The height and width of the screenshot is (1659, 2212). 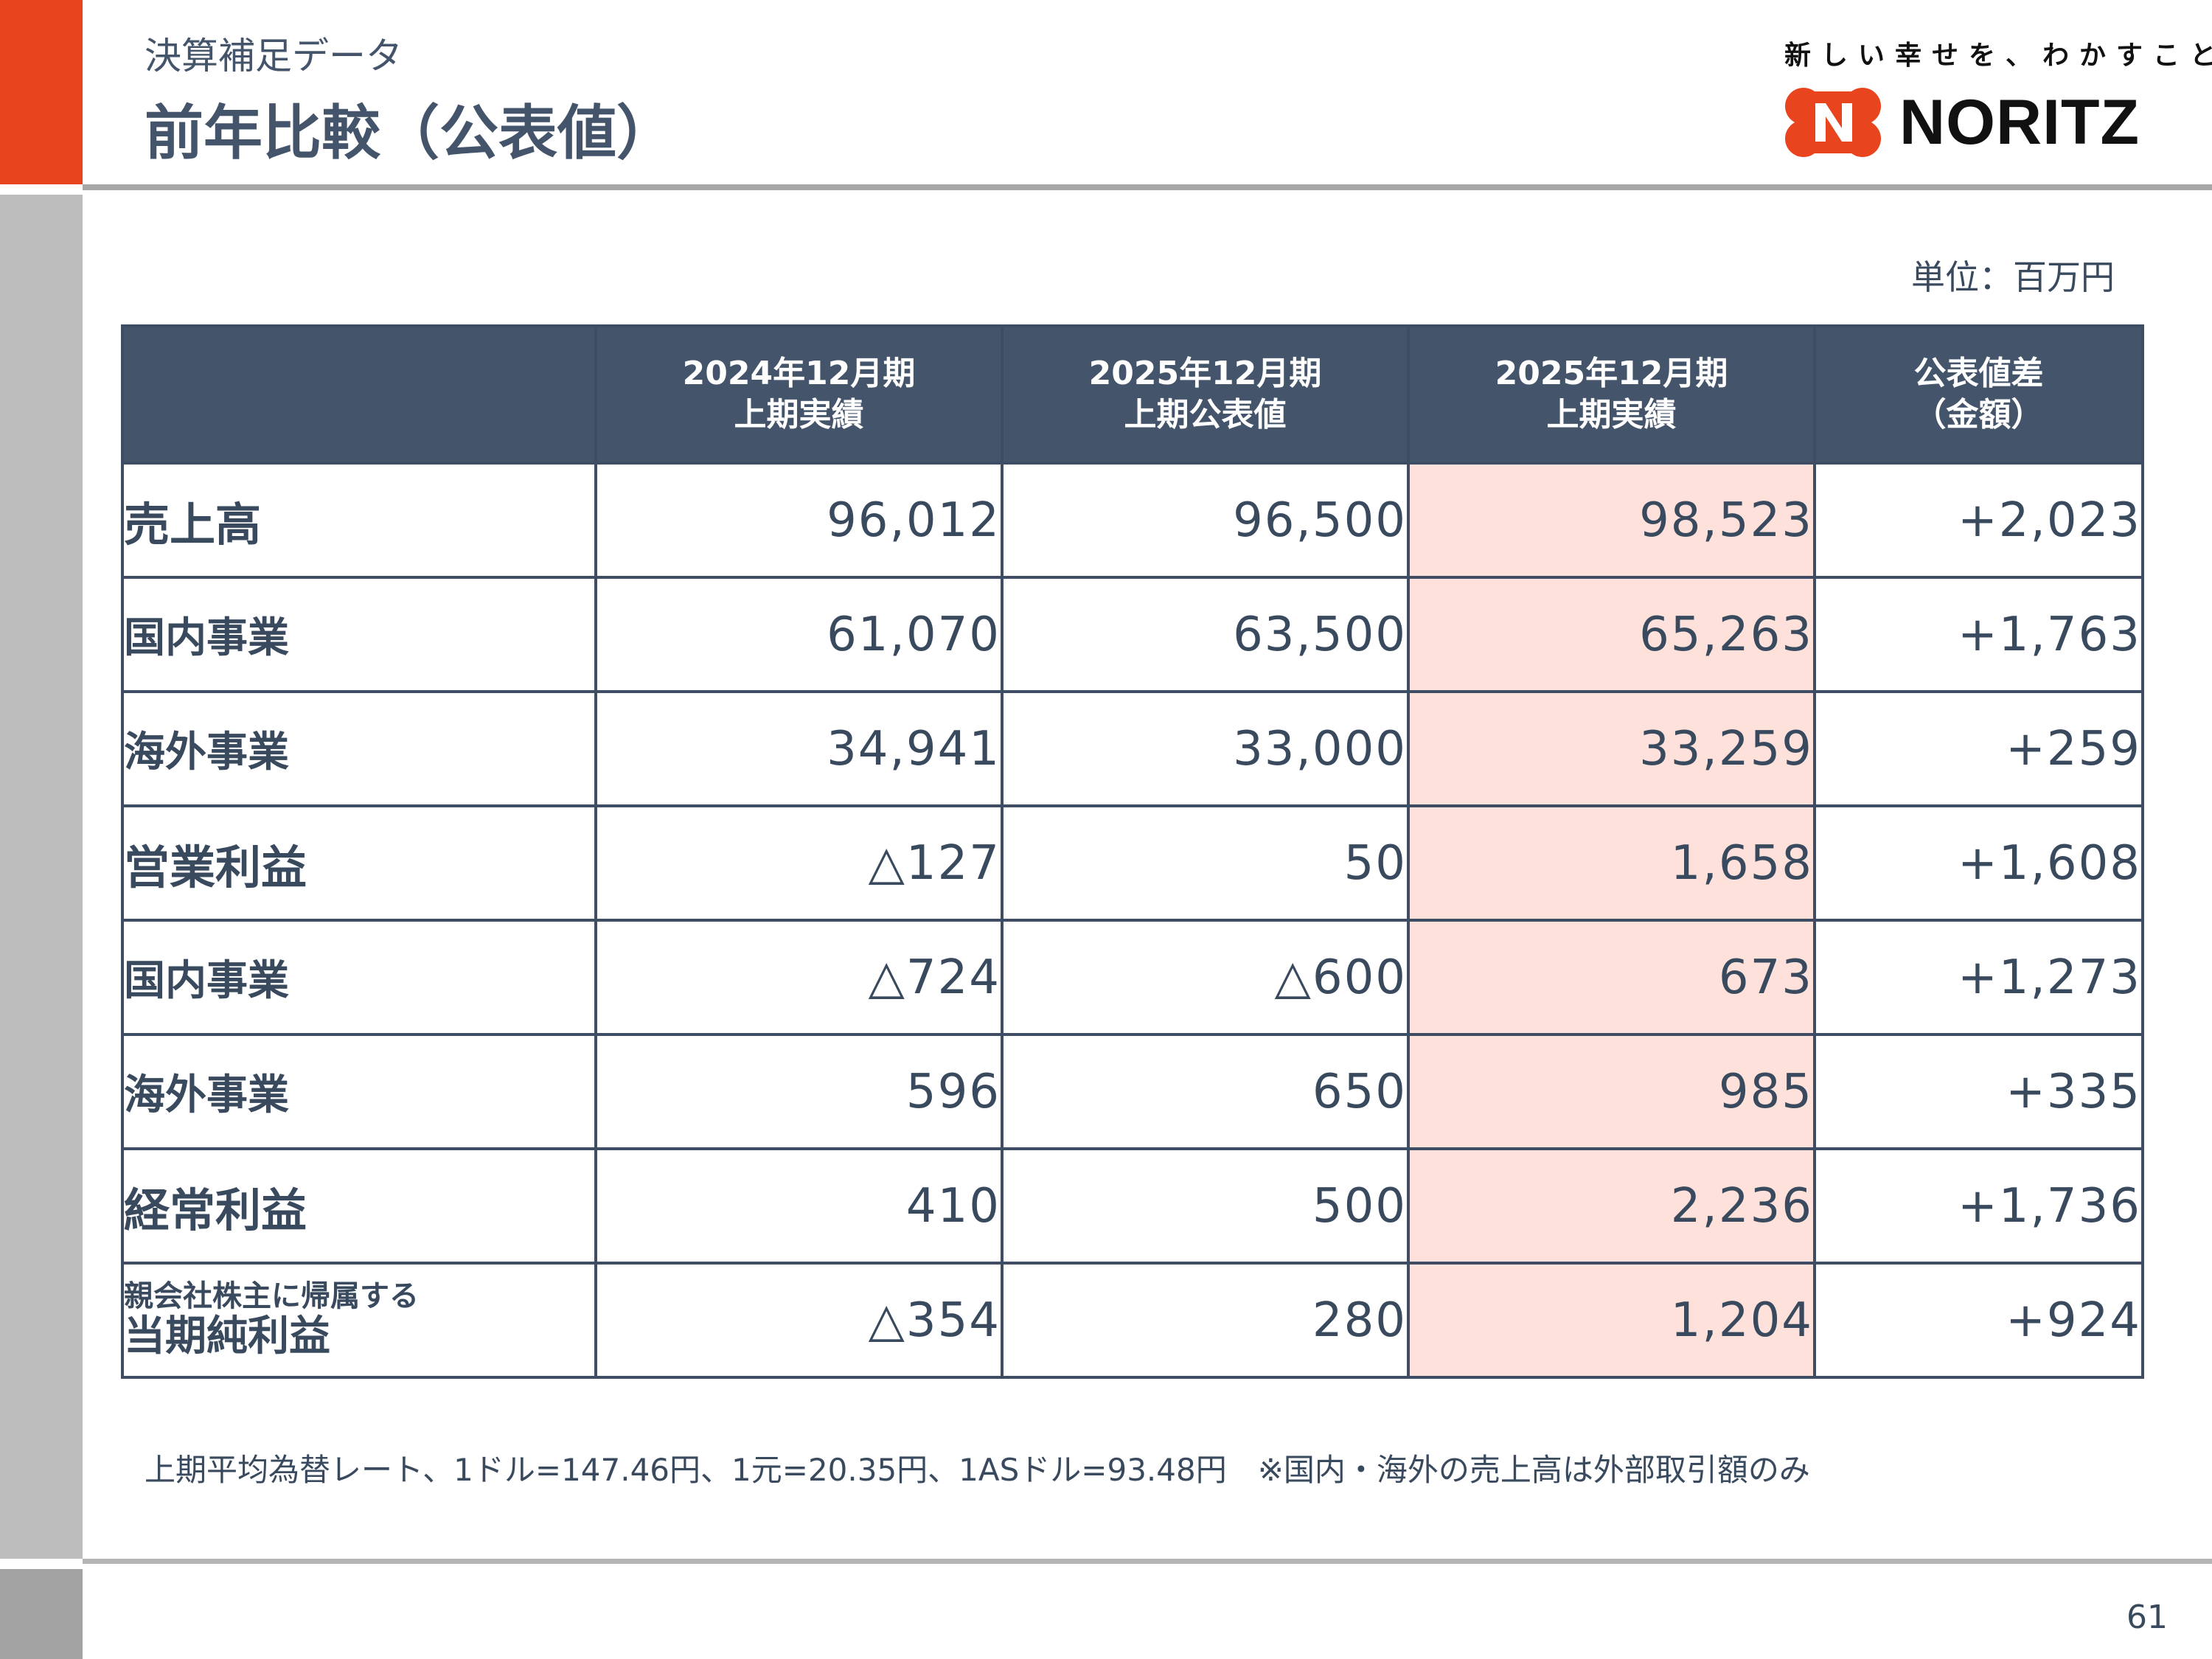 I want to click on table-row: 国内事業 61,070 63,500 65,263 +1,763, so click(x=1132, y=634).